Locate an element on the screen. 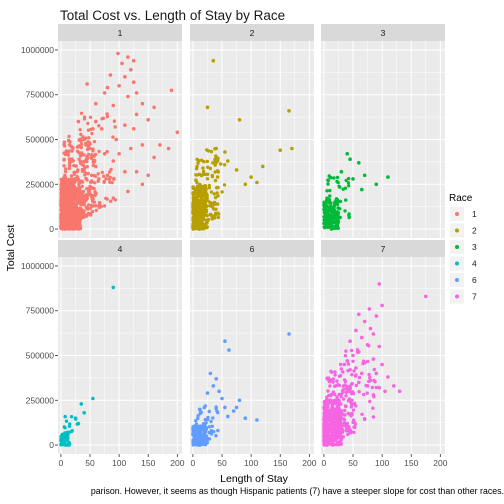 The height and width of the screenshot is (504, 504). legend-item-2: 2 is located at coordinates (463, 230).